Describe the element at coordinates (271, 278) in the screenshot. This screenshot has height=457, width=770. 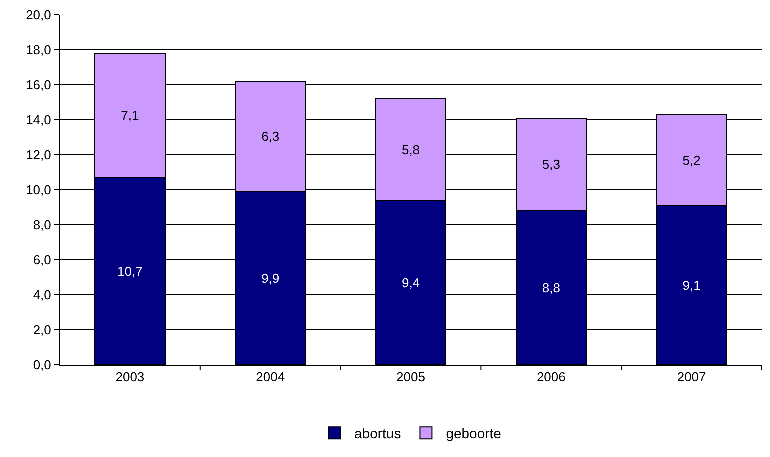
I see `data-label: 9,9` at that location.